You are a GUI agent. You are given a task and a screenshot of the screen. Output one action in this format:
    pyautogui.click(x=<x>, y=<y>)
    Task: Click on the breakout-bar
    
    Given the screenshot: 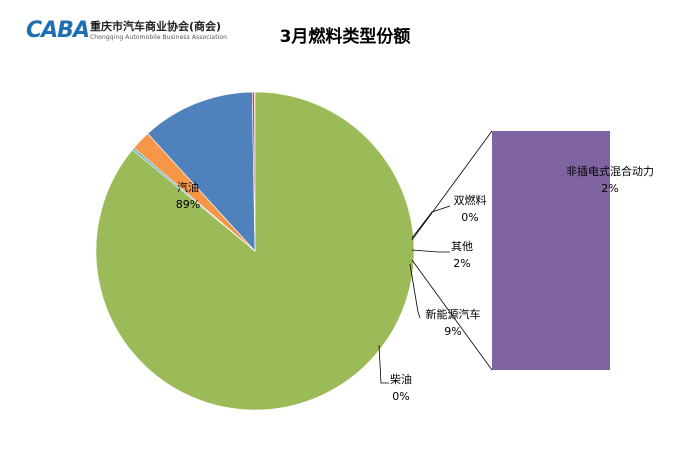 What is the action you would take?
    pyautogui.click(x=551, y=250)
    